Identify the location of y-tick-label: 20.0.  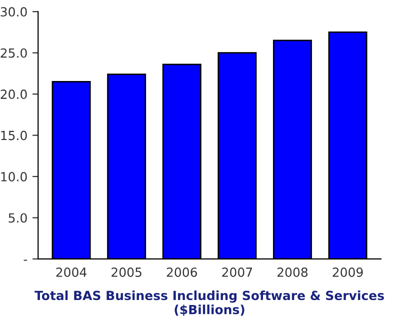
(13, 94).